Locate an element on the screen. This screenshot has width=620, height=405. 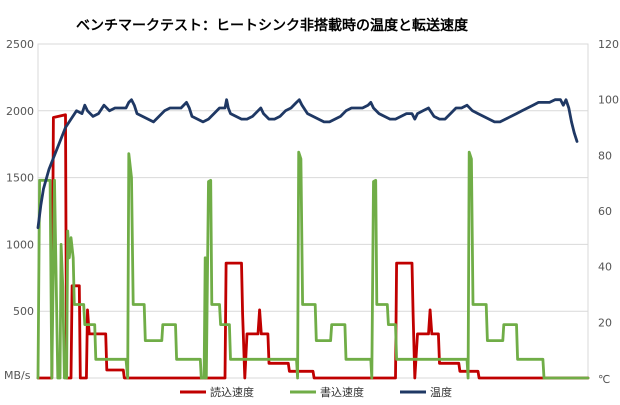
right-axis-unit: ℃ is located at coordinates (604, 379).